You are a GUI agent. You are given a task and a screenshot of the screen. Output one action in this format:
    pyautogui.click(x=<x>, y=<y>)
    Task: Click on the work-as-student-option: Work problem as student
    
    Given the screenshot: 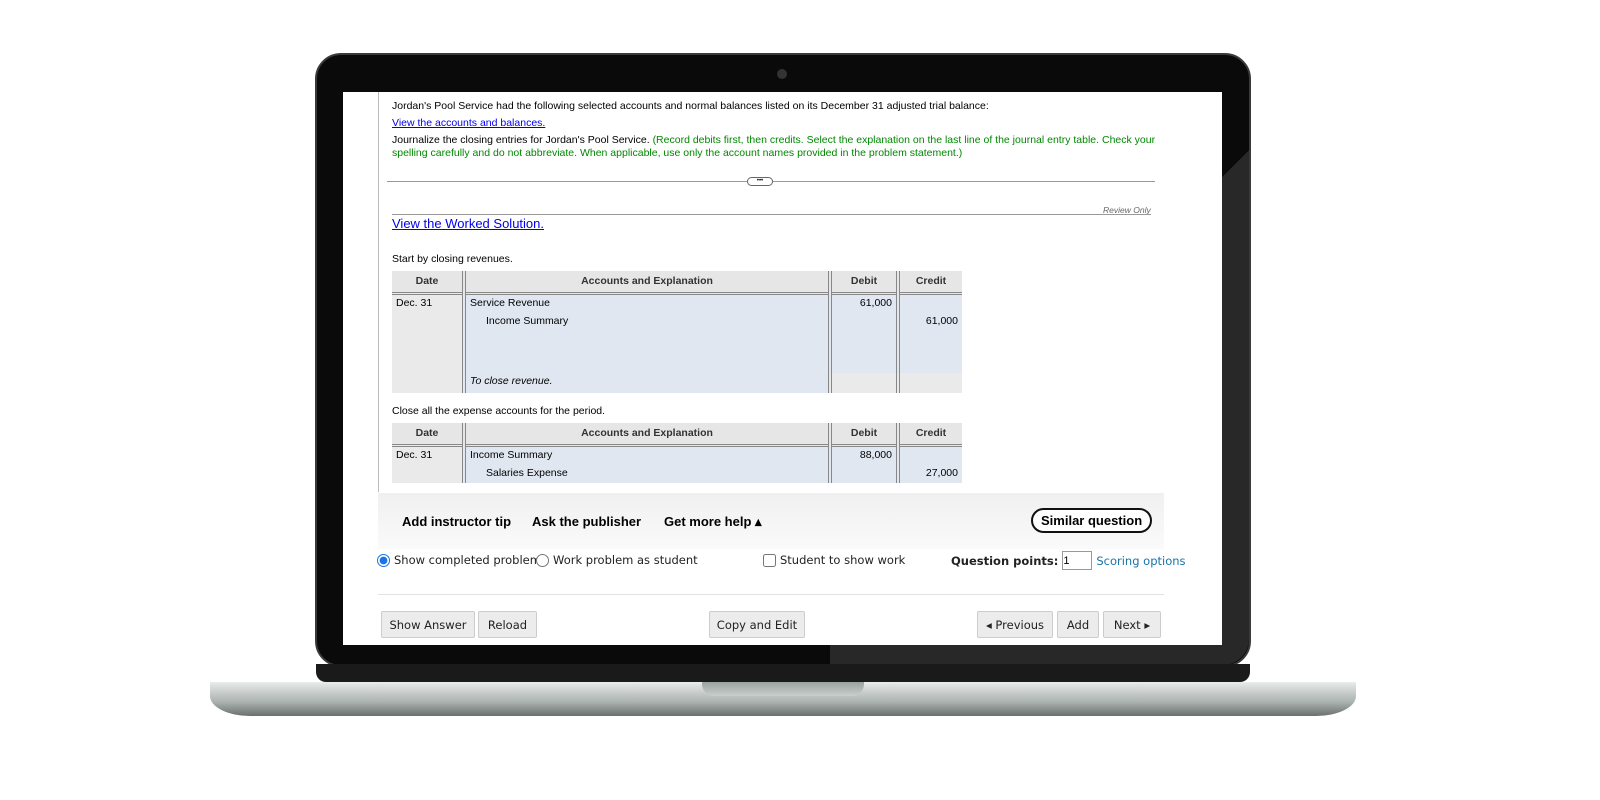 What is the action you would take?
    pyautogui.click(x=617, y=560)
    